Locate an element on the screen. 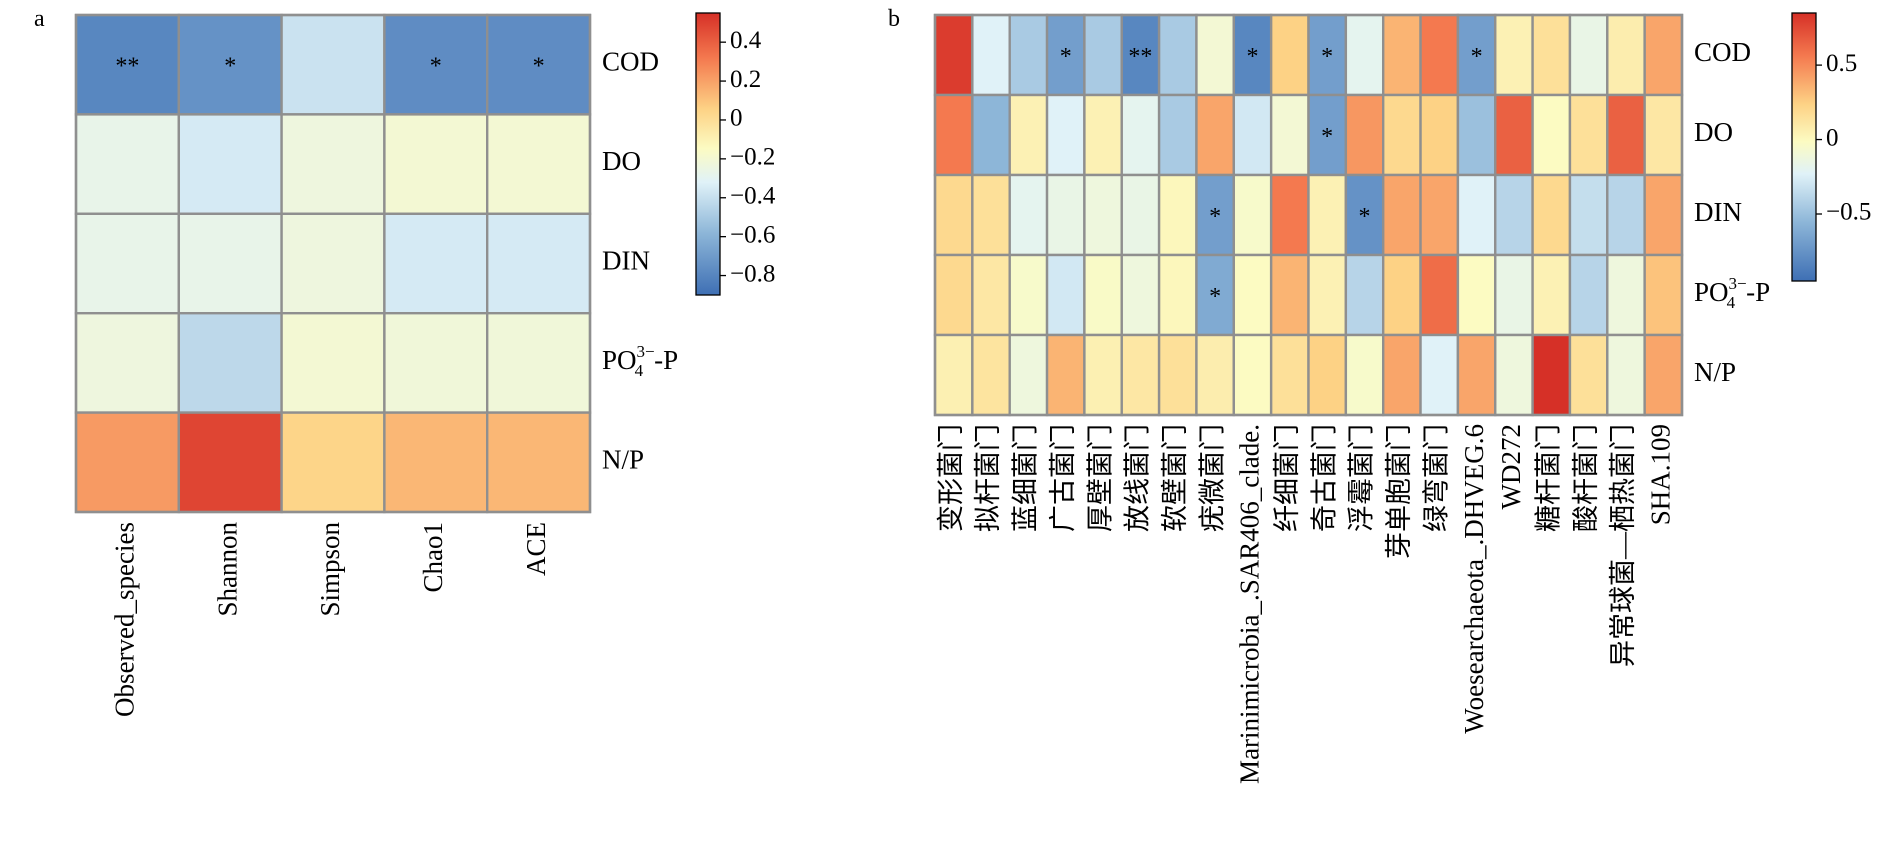 Image resolution: width=1890 pixels, height=847 pixels. panel-a-colorbar-ticks: 0.4 0.2 0 −0.2 −0.4 −0.6 −0.8 is located at coordinates (748, 157).